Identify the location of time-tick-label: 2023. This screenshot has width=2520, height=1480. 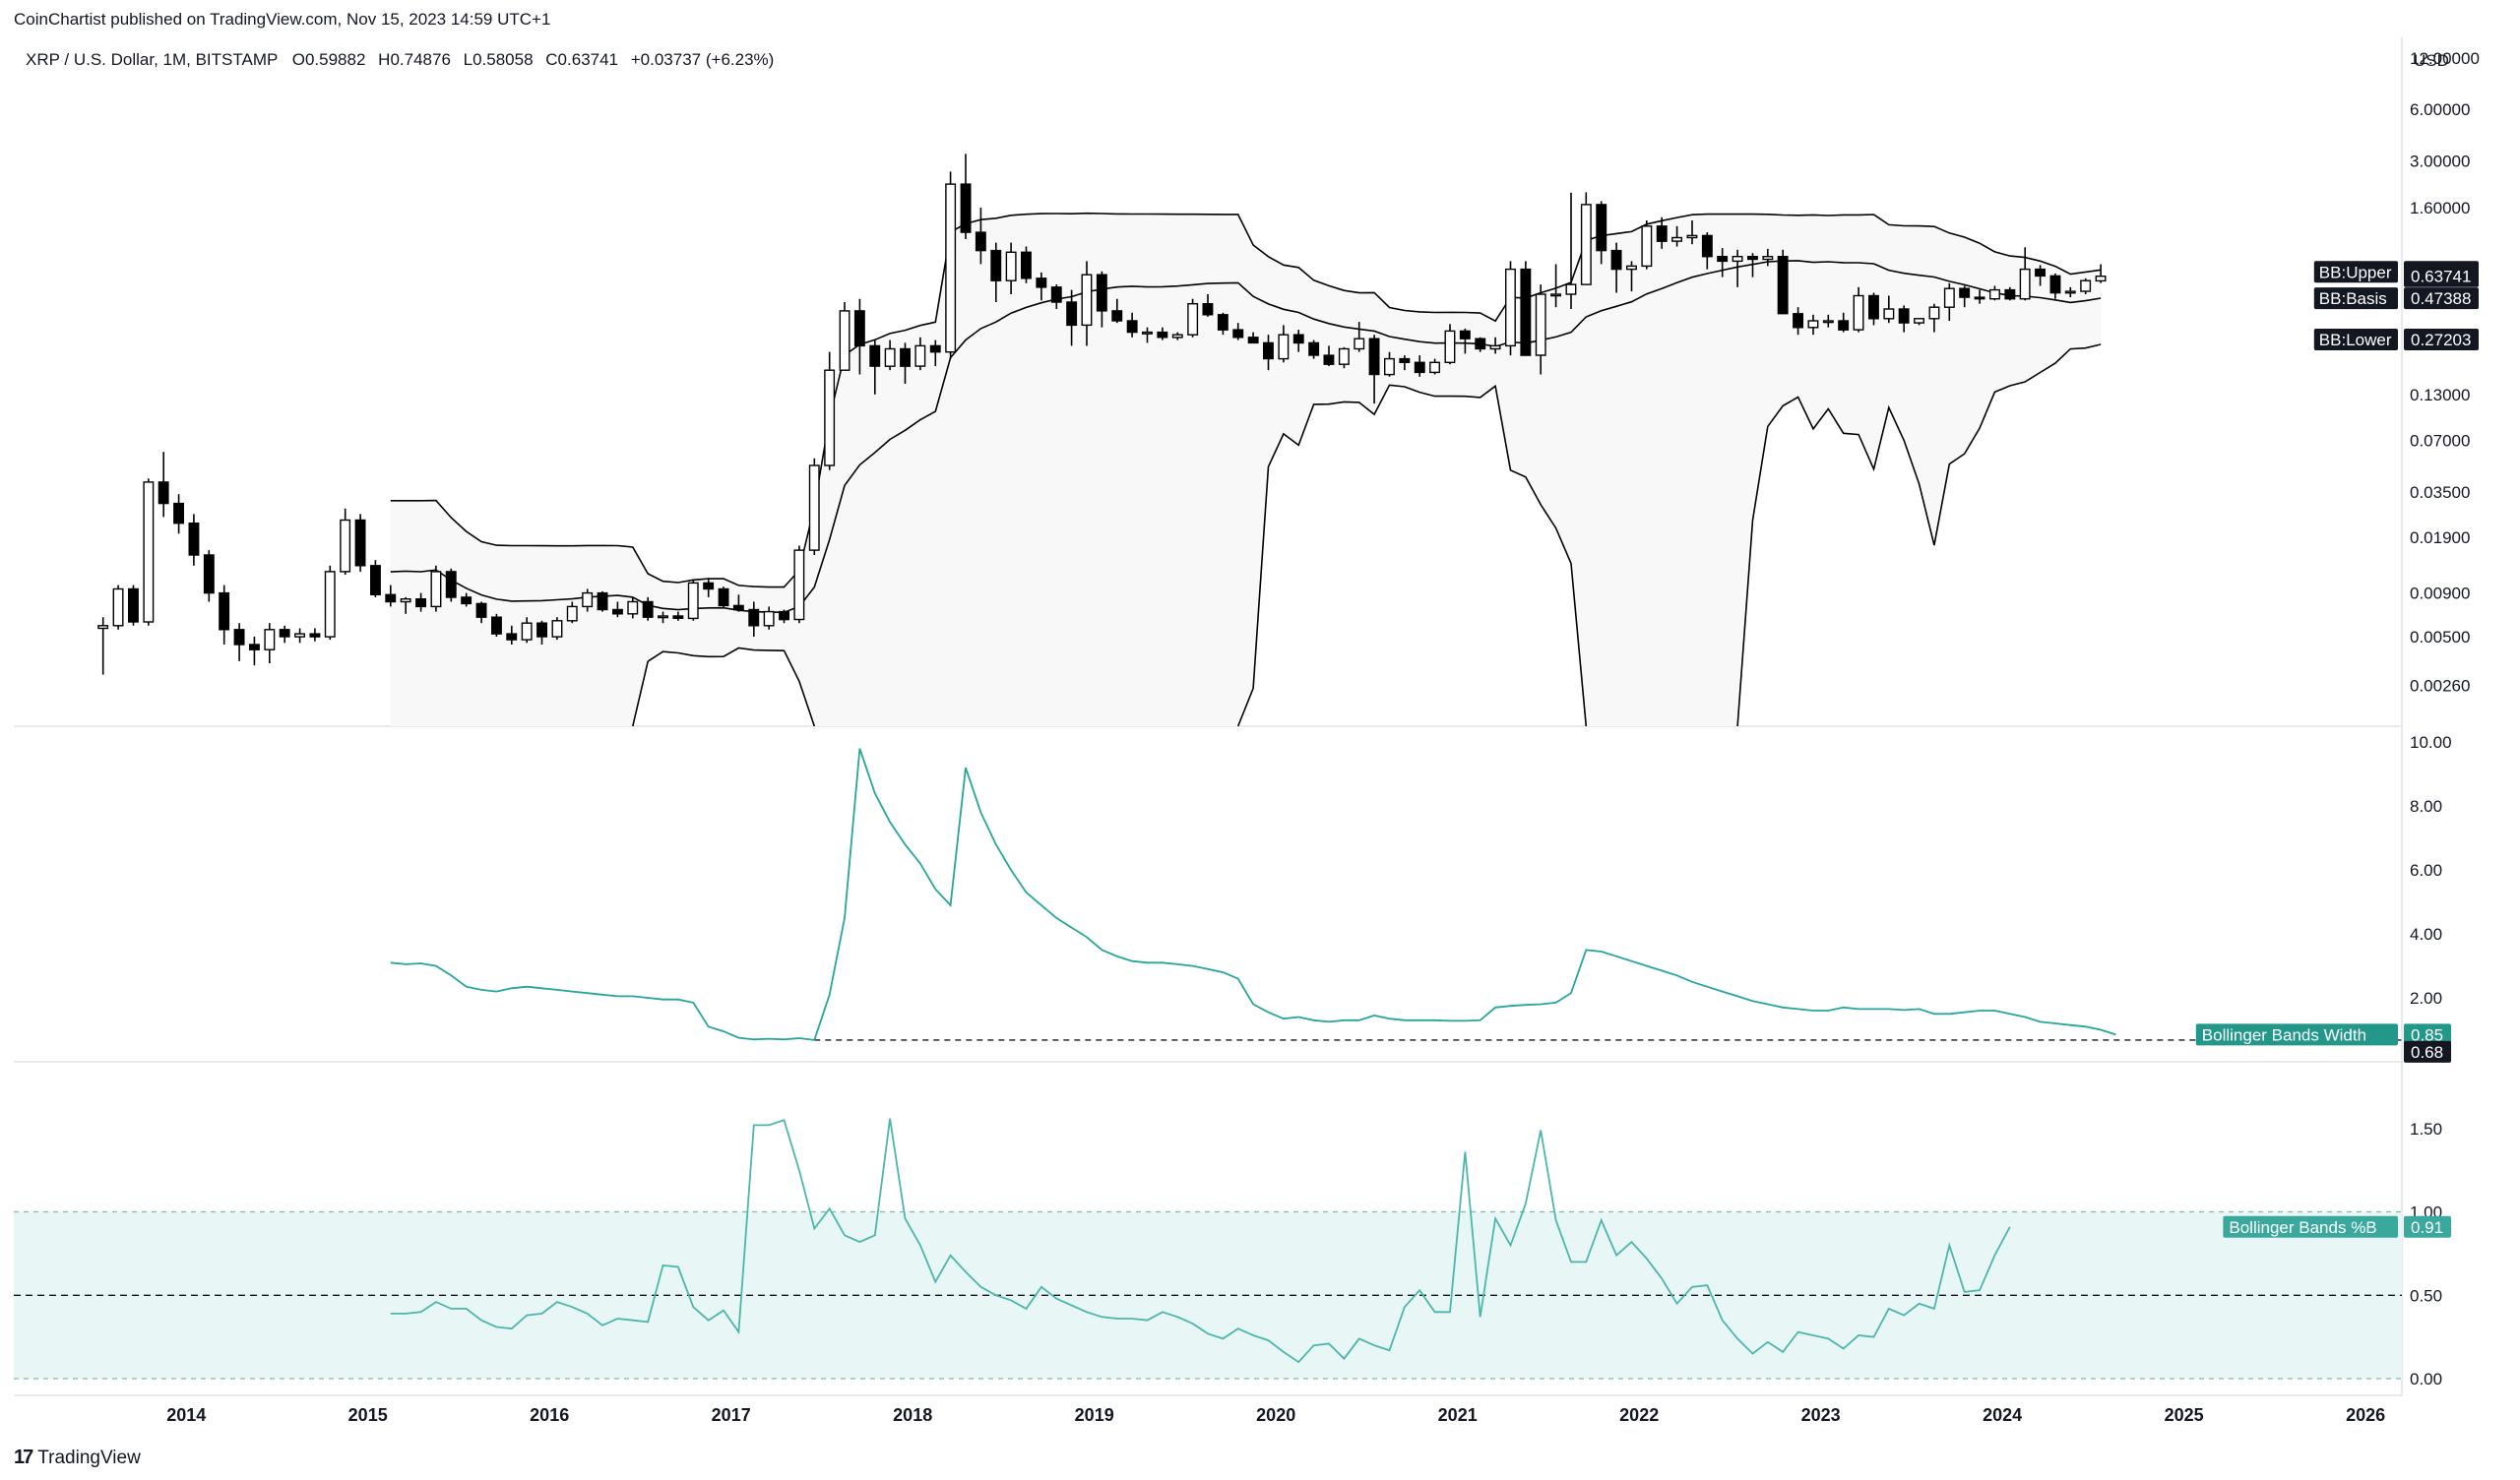
(1821, 1415).